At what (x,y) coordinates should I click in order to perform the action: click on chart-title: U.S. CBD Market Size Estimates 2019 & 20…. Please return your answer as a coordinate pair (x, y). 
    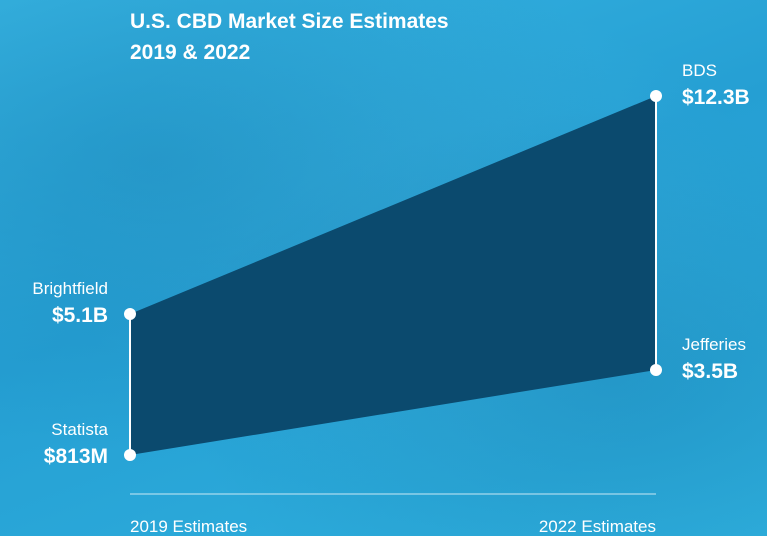
    Looking at the image, I should click on (289, 37).